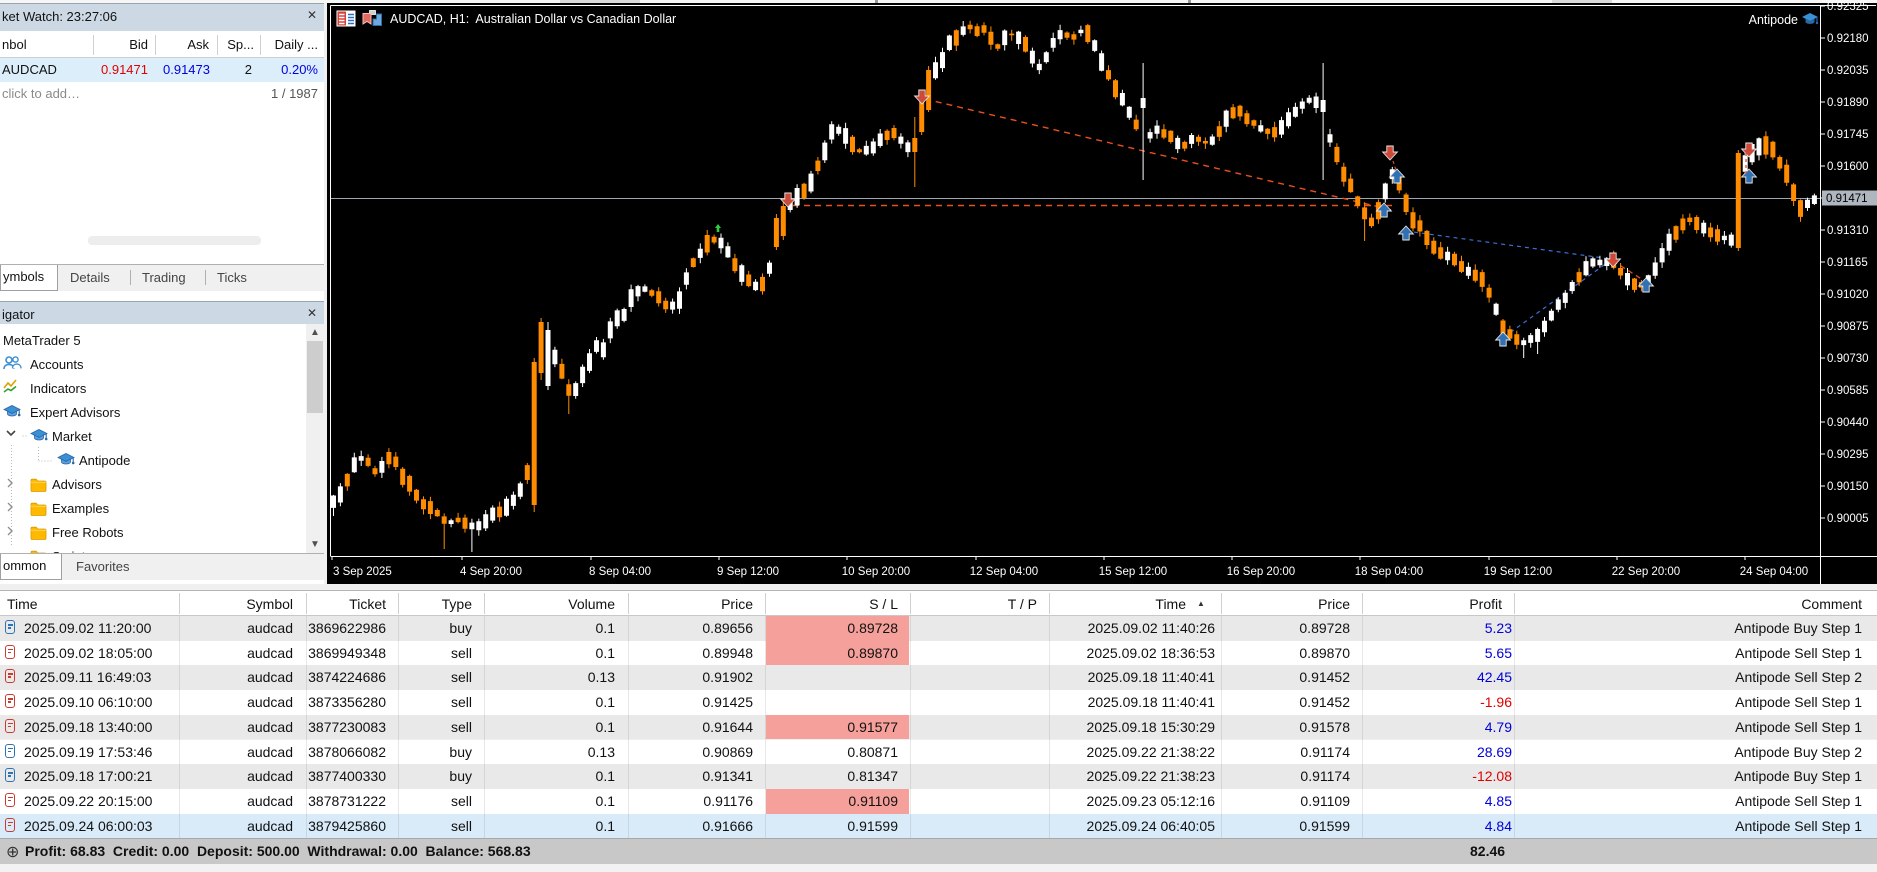  Describe the element at coordinates (1848, 39) in the screenshot. I see `svg-text: 0.92180` at that location.